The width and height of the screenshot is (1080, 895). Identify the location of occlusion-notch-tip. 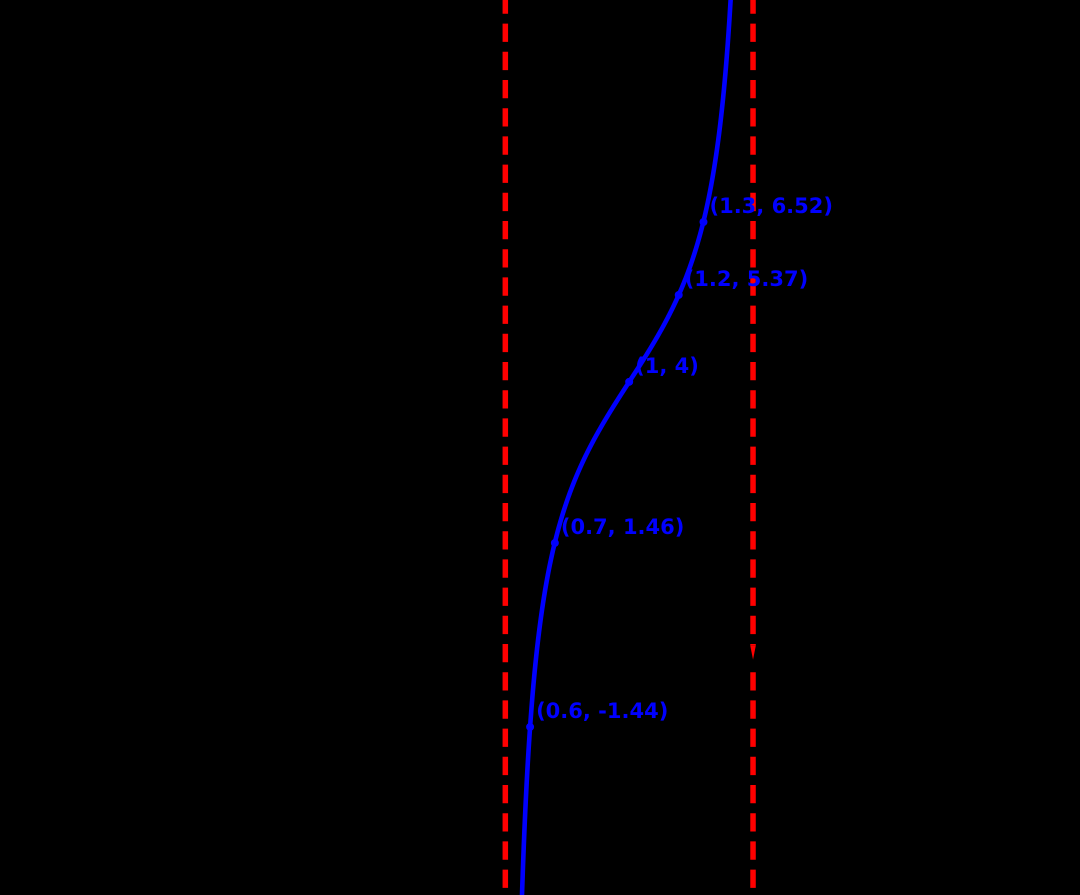
(753, 652).